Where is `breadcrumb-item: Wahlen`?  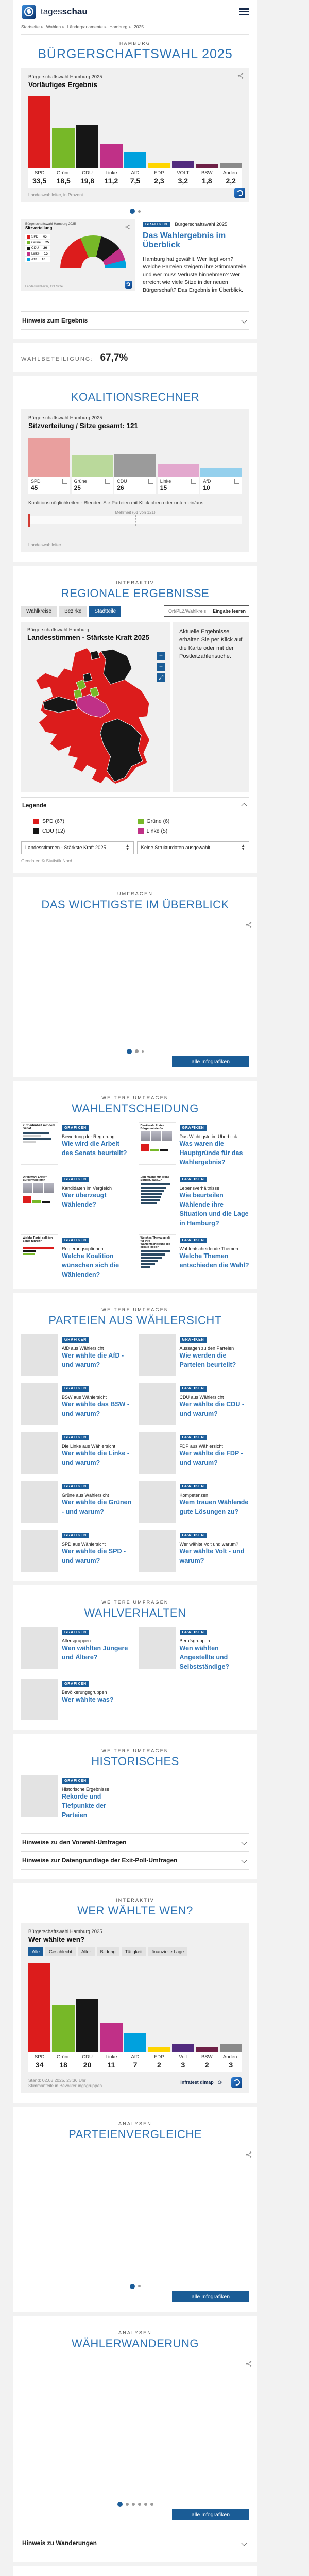 breadcrumb-item: Wahlen is located at coordinates (54, 26).